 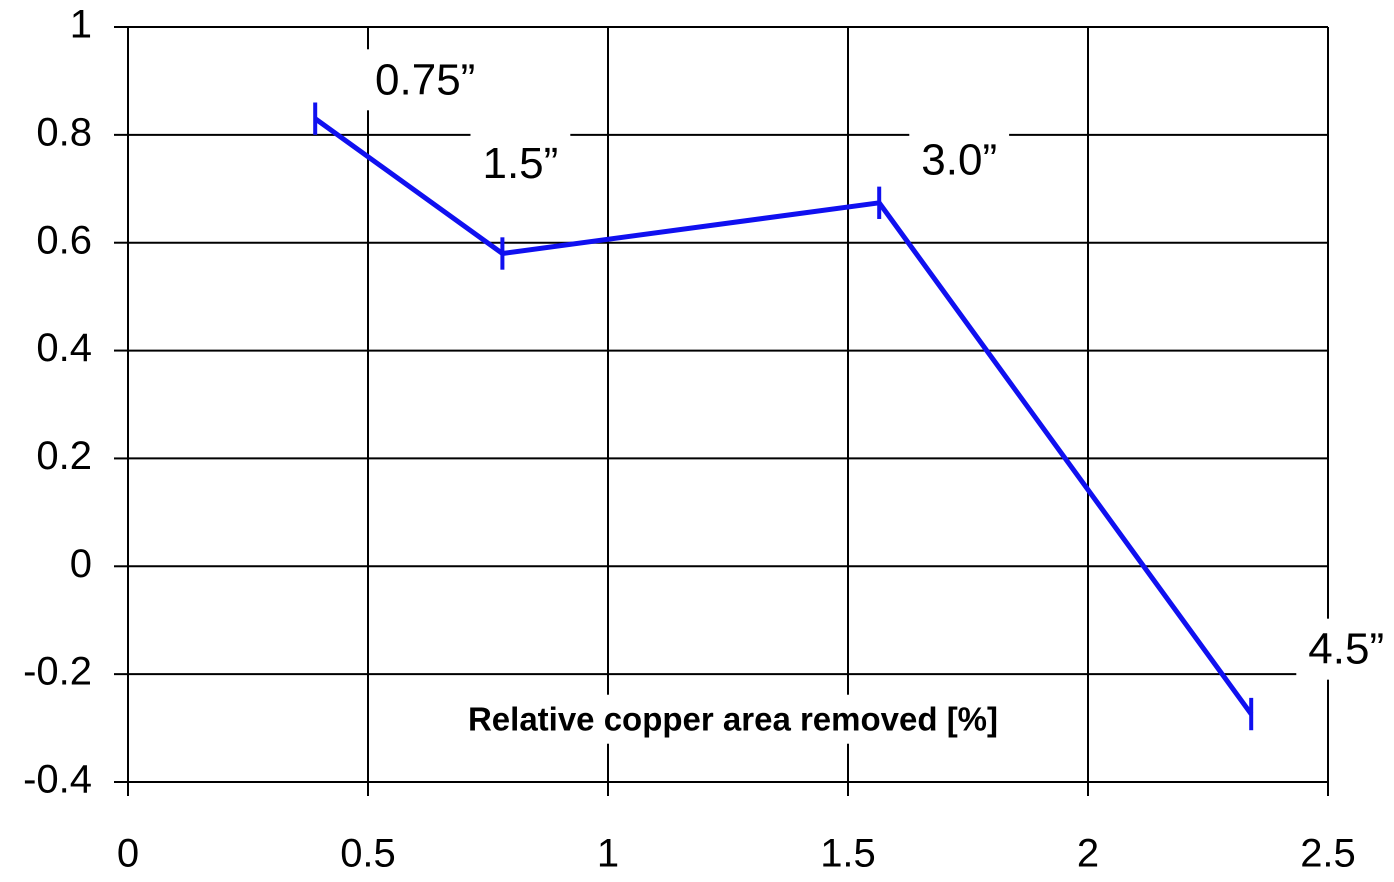 What do you see at coordinates (57, 780) in the screenshot?
I see `y-tick-label: -0.4` at bounding box center [57, 780].